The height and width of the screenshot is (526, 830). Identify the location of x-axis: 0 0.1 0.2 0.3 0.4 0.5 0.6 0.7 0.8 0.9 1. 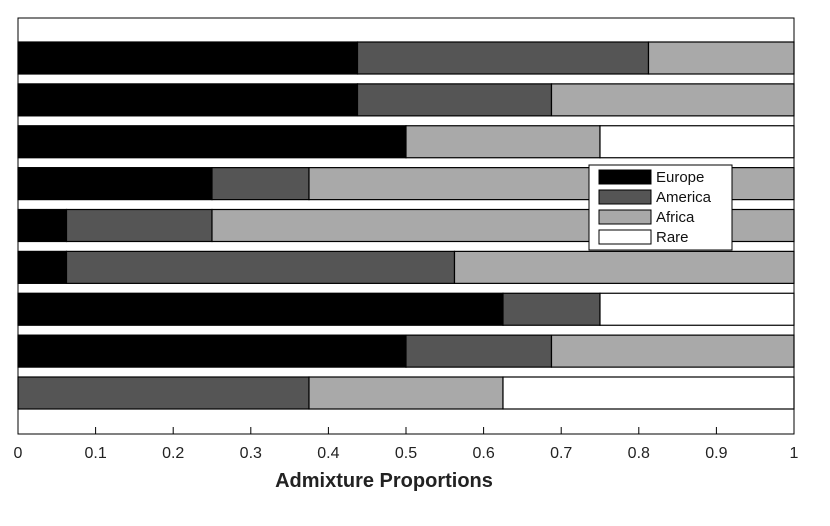
(406, 444).